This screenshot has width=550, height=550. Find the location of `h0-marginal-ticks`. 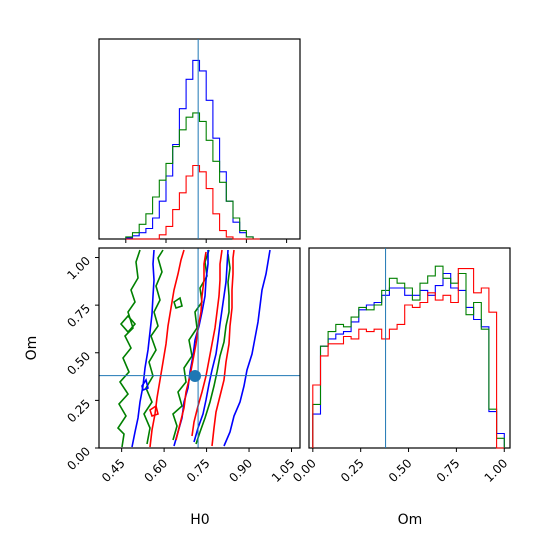

h0-marginal-ticks is located at coordinates (206, 241).